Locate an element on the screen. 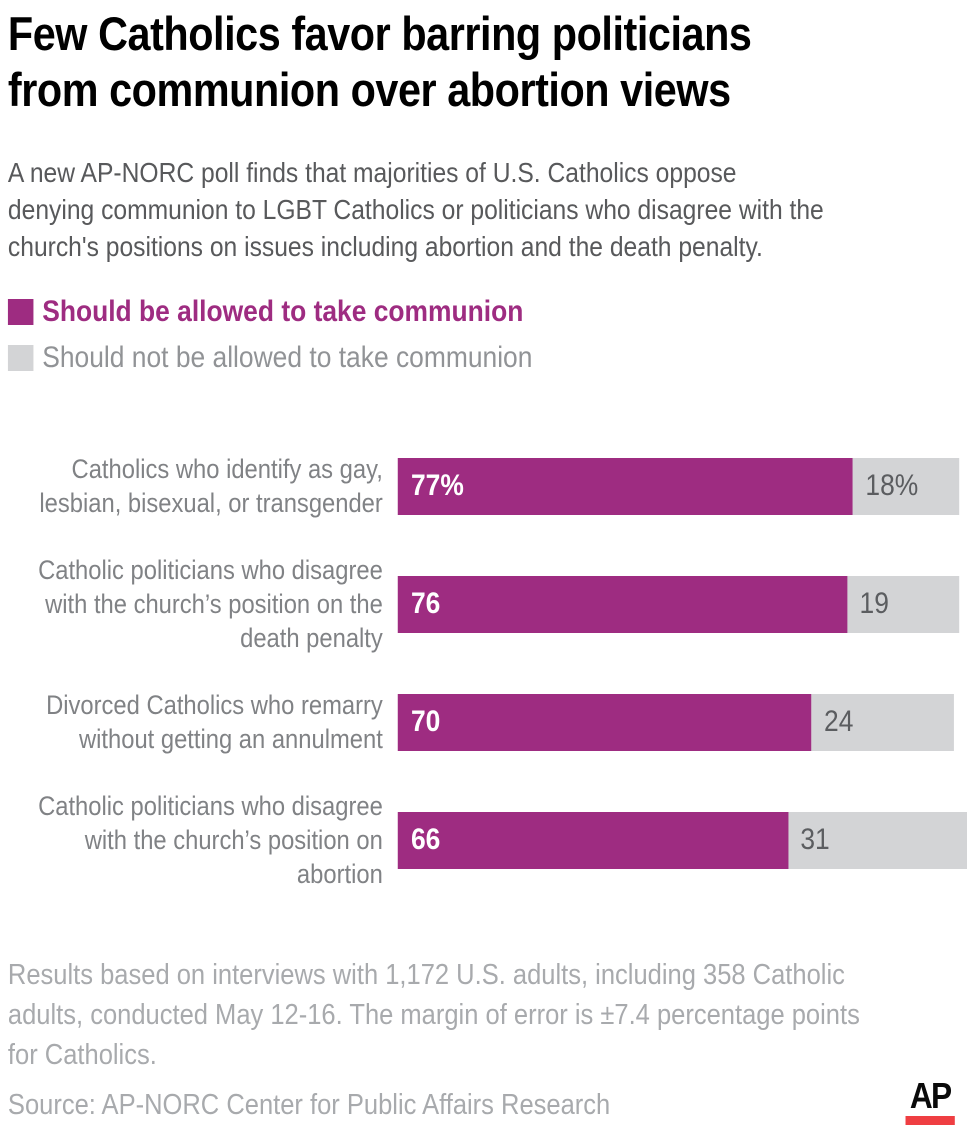  bar-allowed: 70 is located at coordinates (604, 722).